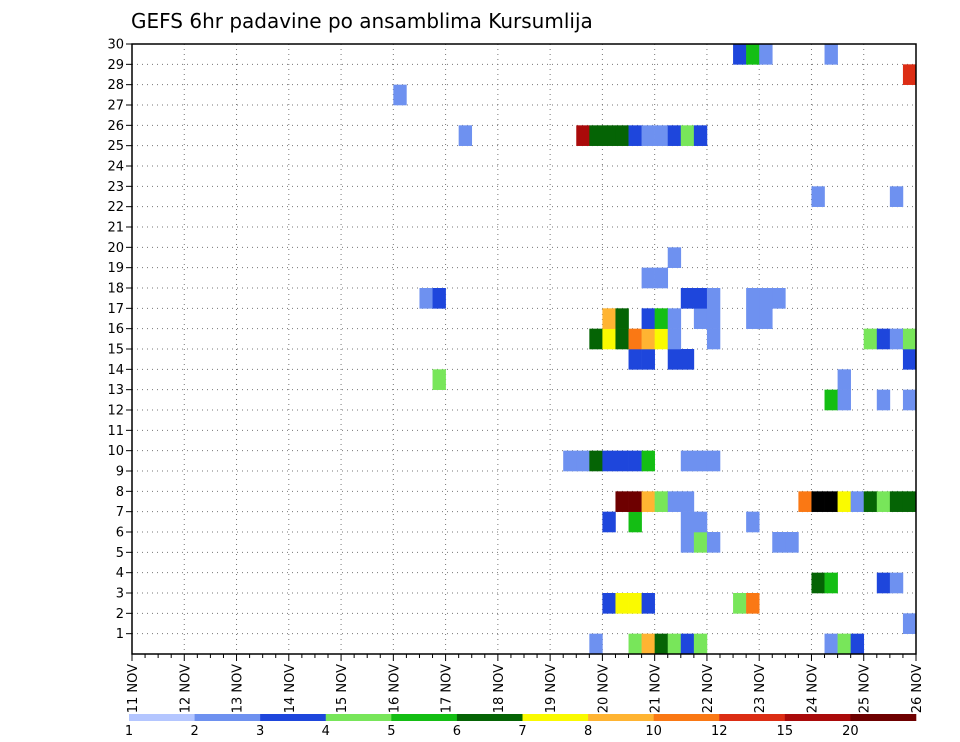 The width and height of the screenshot is (960, 742). I want to click on y-tick-label: 19, so click(115, 268).